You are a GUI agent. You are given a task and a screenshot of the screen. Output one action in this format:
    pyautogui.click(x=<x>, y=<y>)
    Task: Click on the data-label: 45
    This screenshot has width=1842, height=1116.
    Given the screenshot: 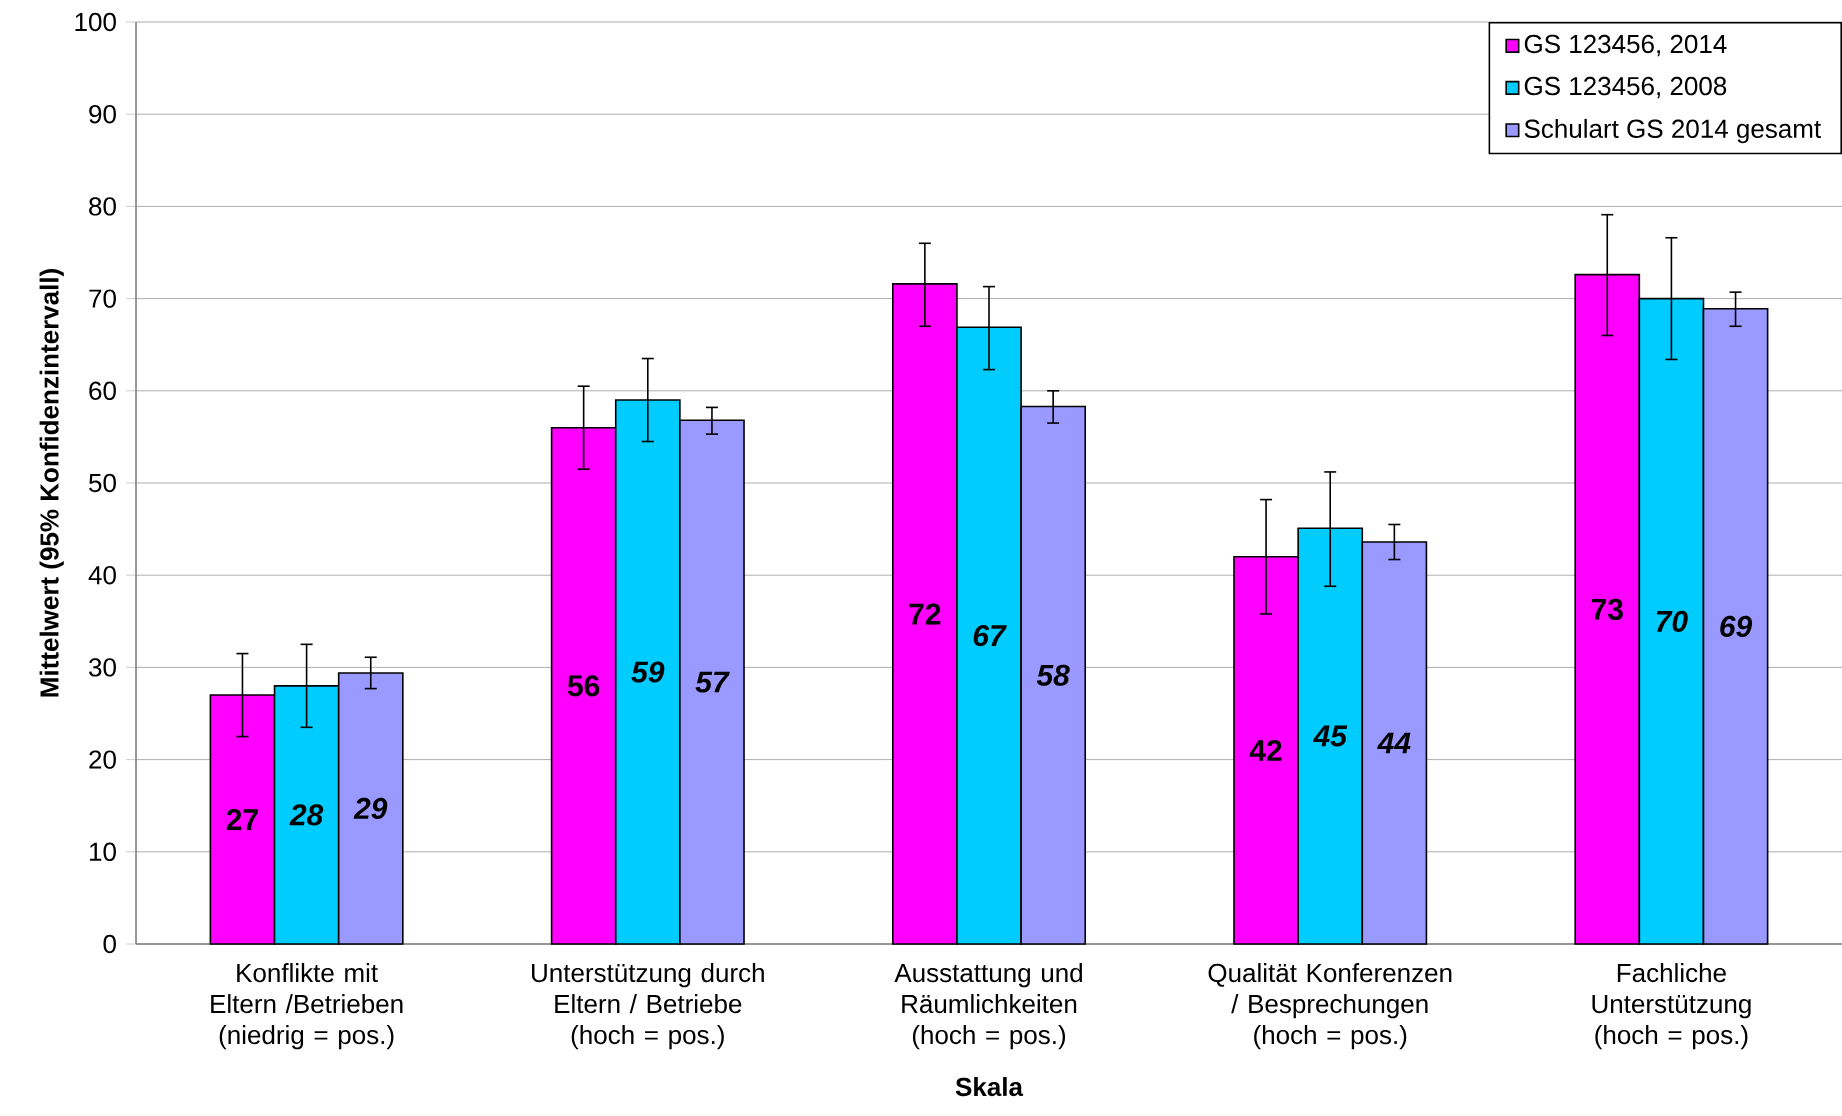 What is the action you would take?
    pyautogui.click(x=1330, y=736)
    